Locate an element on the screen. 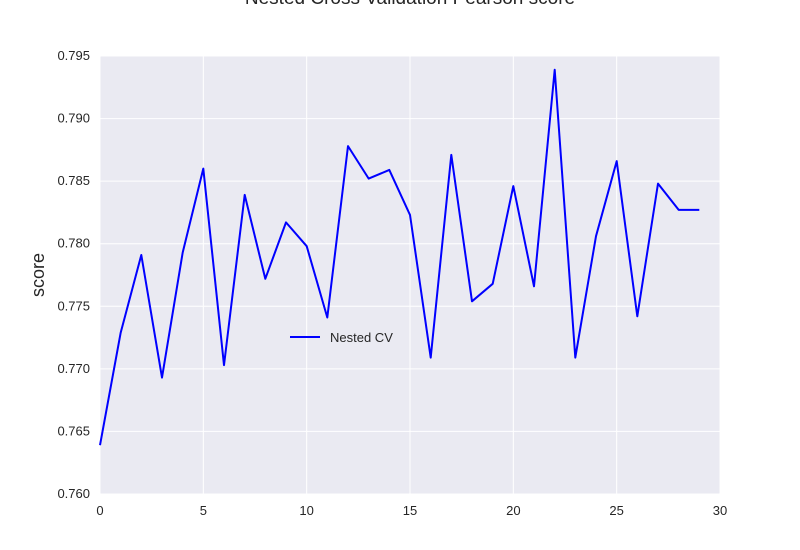 This screenshot has height=550, width=800. y-tick-label: 0.770 is located at coordinates (73, 368).